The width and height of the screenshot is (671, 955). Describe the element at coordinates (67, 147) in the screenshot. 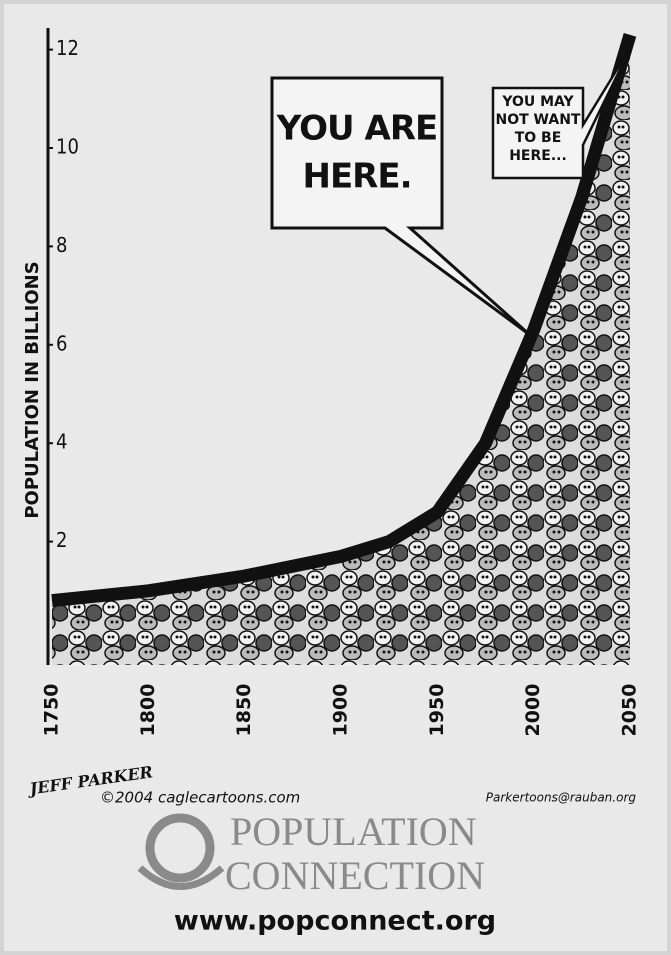

I see `y-tick-label: 10` at that location.